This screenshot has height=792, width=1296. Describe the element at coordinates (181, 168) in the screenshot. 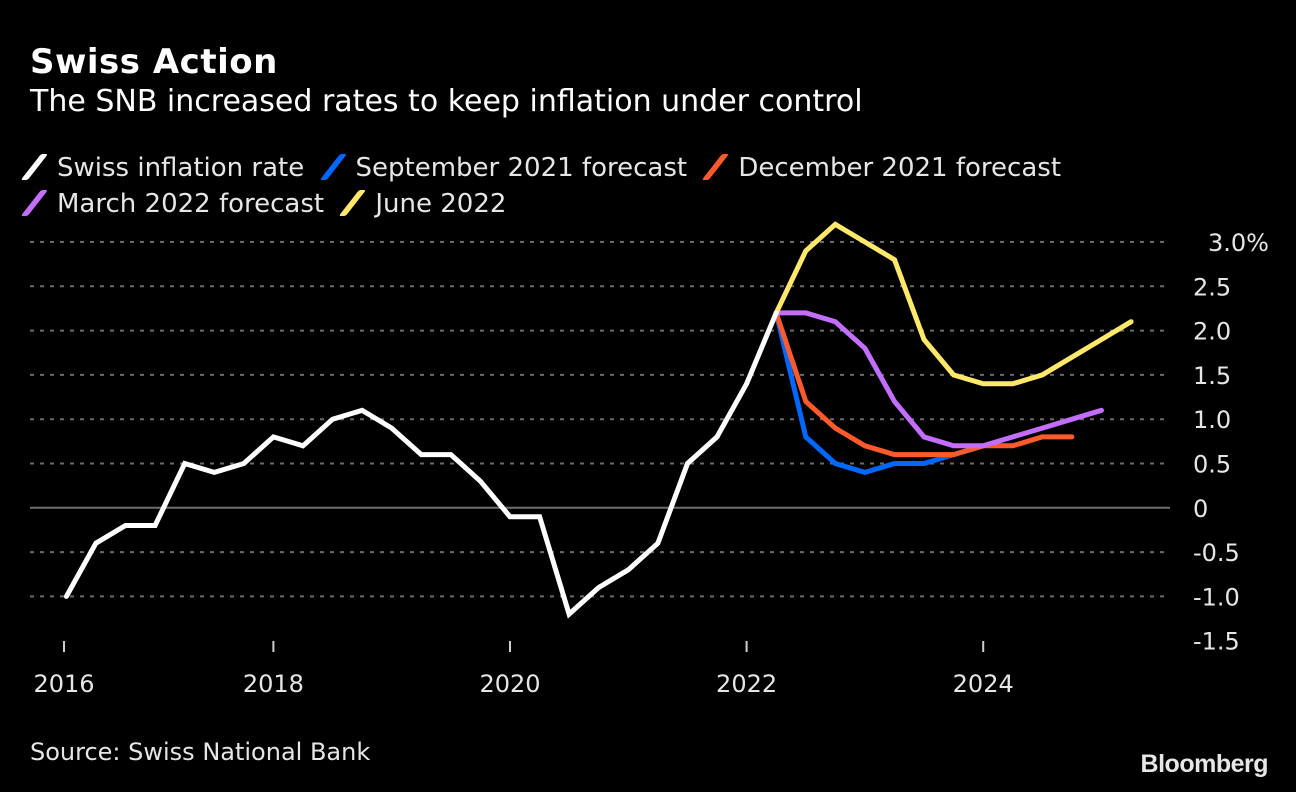

I see `legend-label: Swiss inflation rate` at that location.